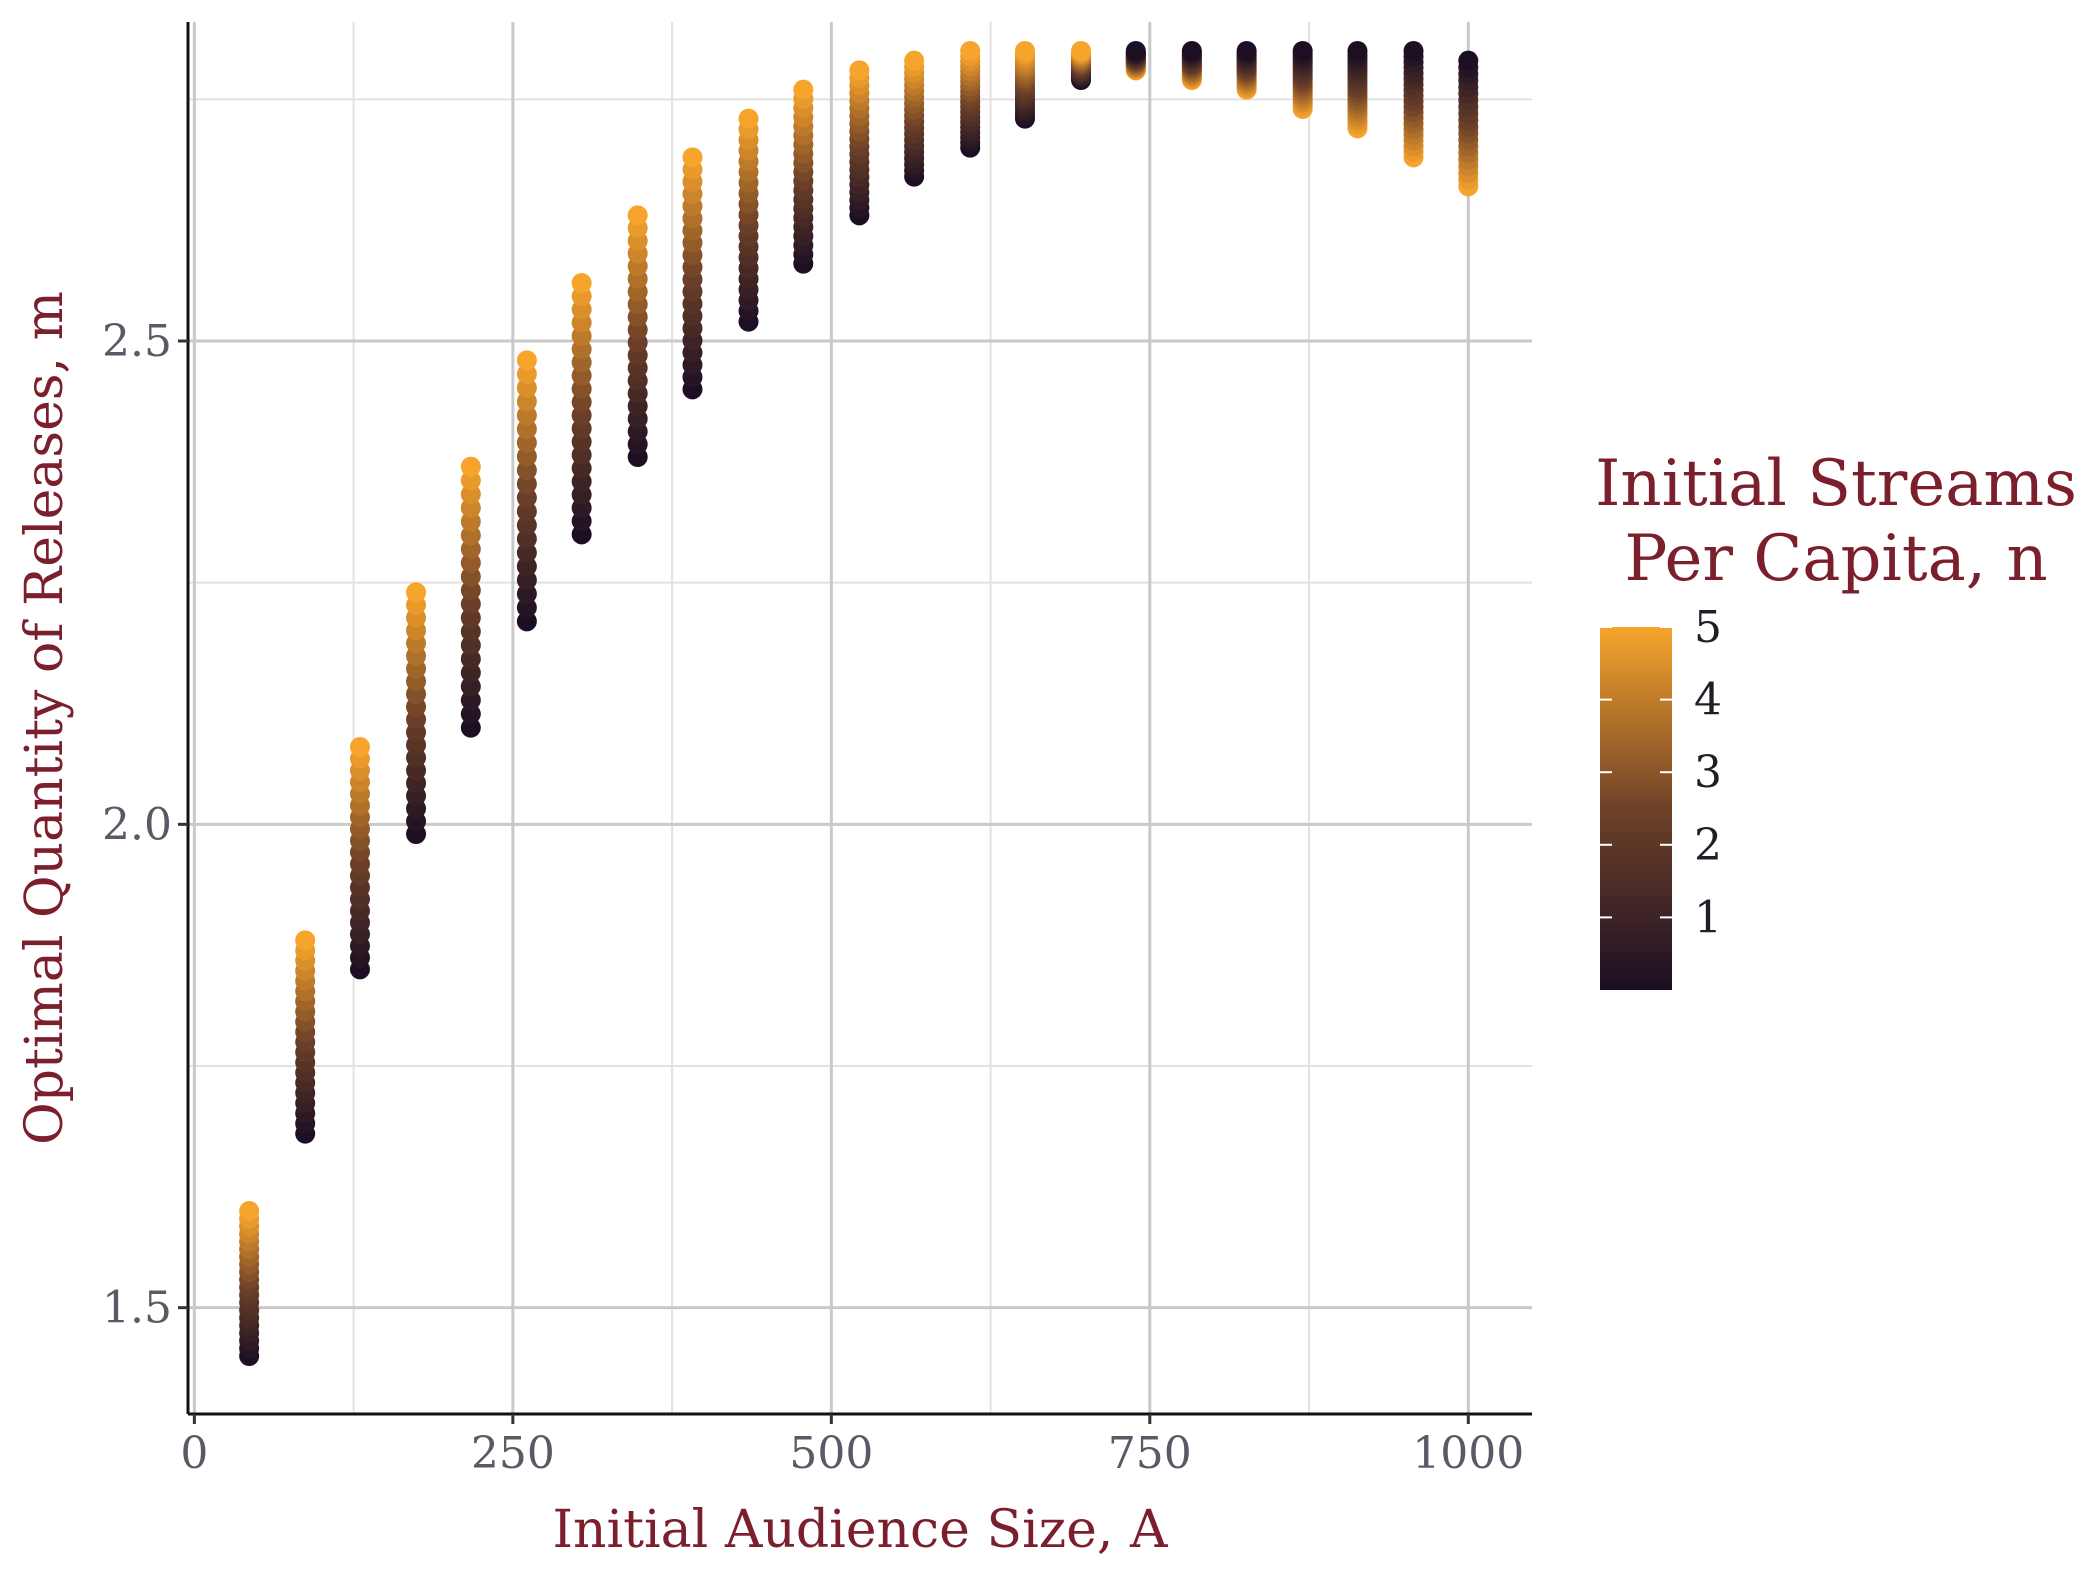  I want to click on x-axis-title: Initial Audience Size, A, so click(860, 1530).